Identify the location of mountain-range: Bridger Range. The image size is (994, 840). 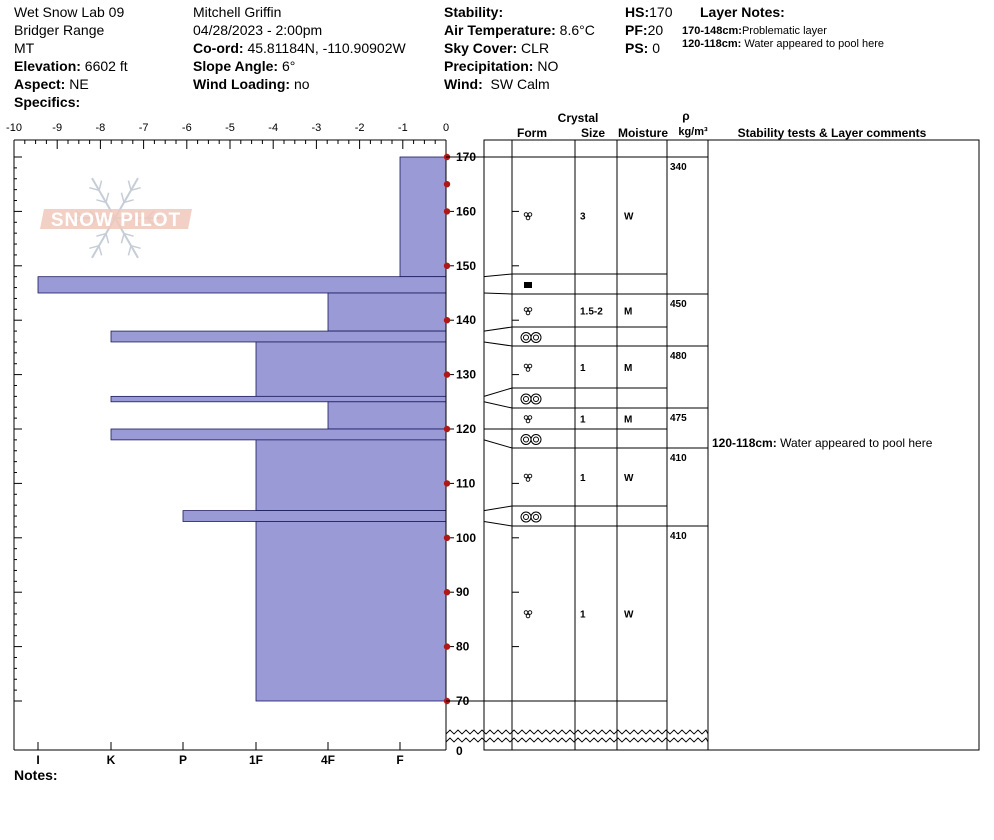
(59, 30).